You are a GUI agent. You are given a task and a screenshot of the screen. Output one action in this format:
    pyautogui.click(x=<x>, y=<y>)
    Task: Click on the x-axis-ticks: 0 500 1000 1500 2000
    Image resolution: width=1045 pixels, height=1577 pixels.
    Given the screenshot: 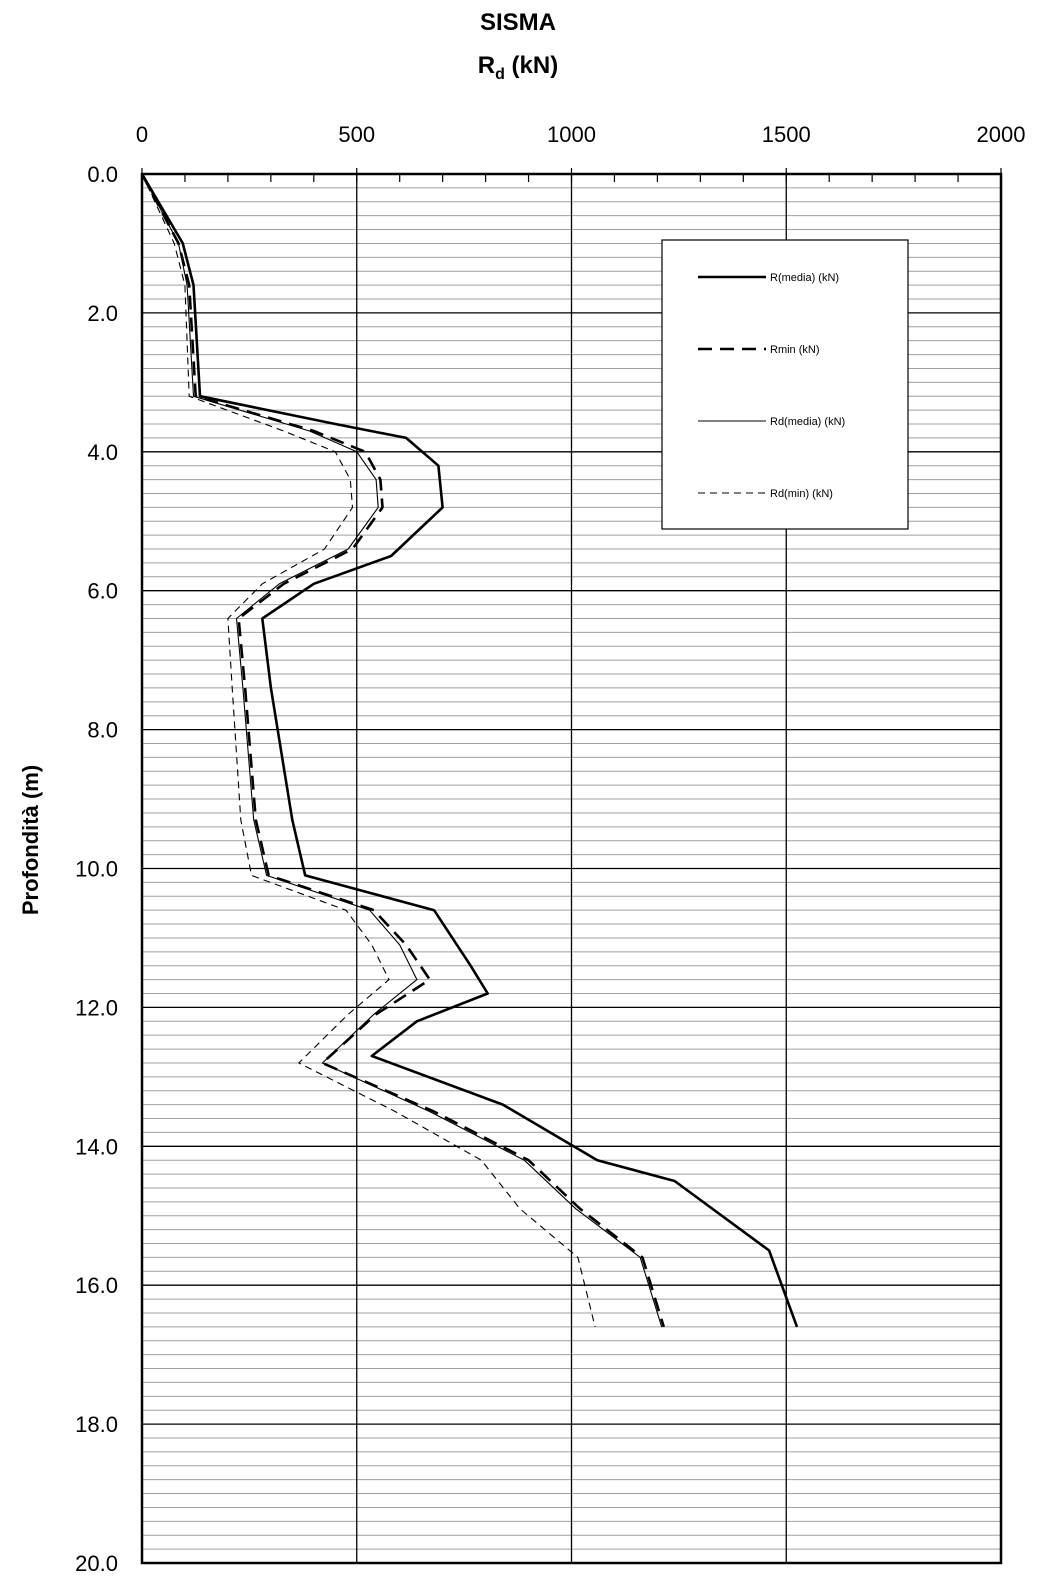 What is the action you would take?
    pyautogui.click(x=581, y=152)
    